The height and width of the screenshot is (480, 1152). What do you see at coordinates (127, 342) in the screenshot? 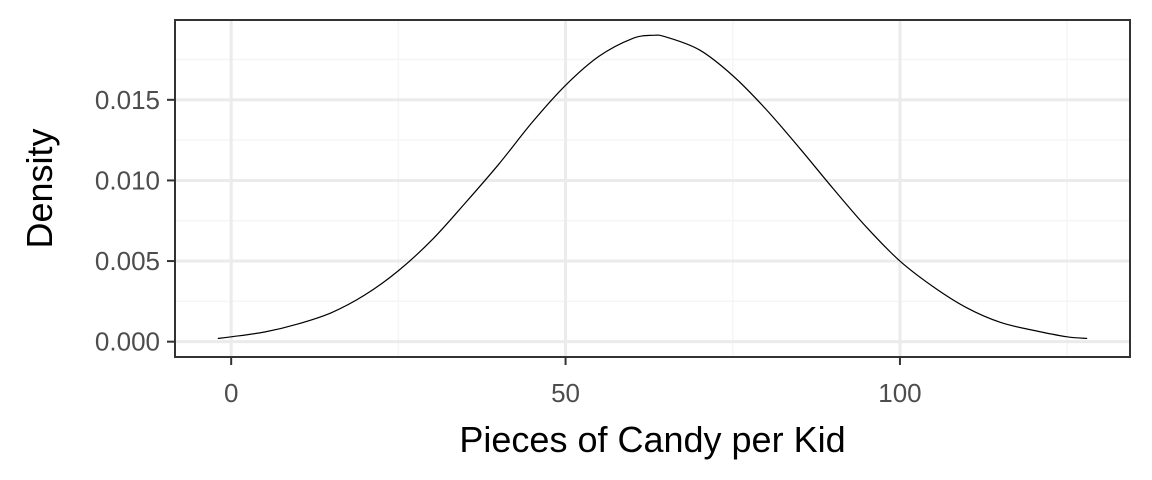
I see `y-tick-label: 0.000` at bounding box center [127, 342].